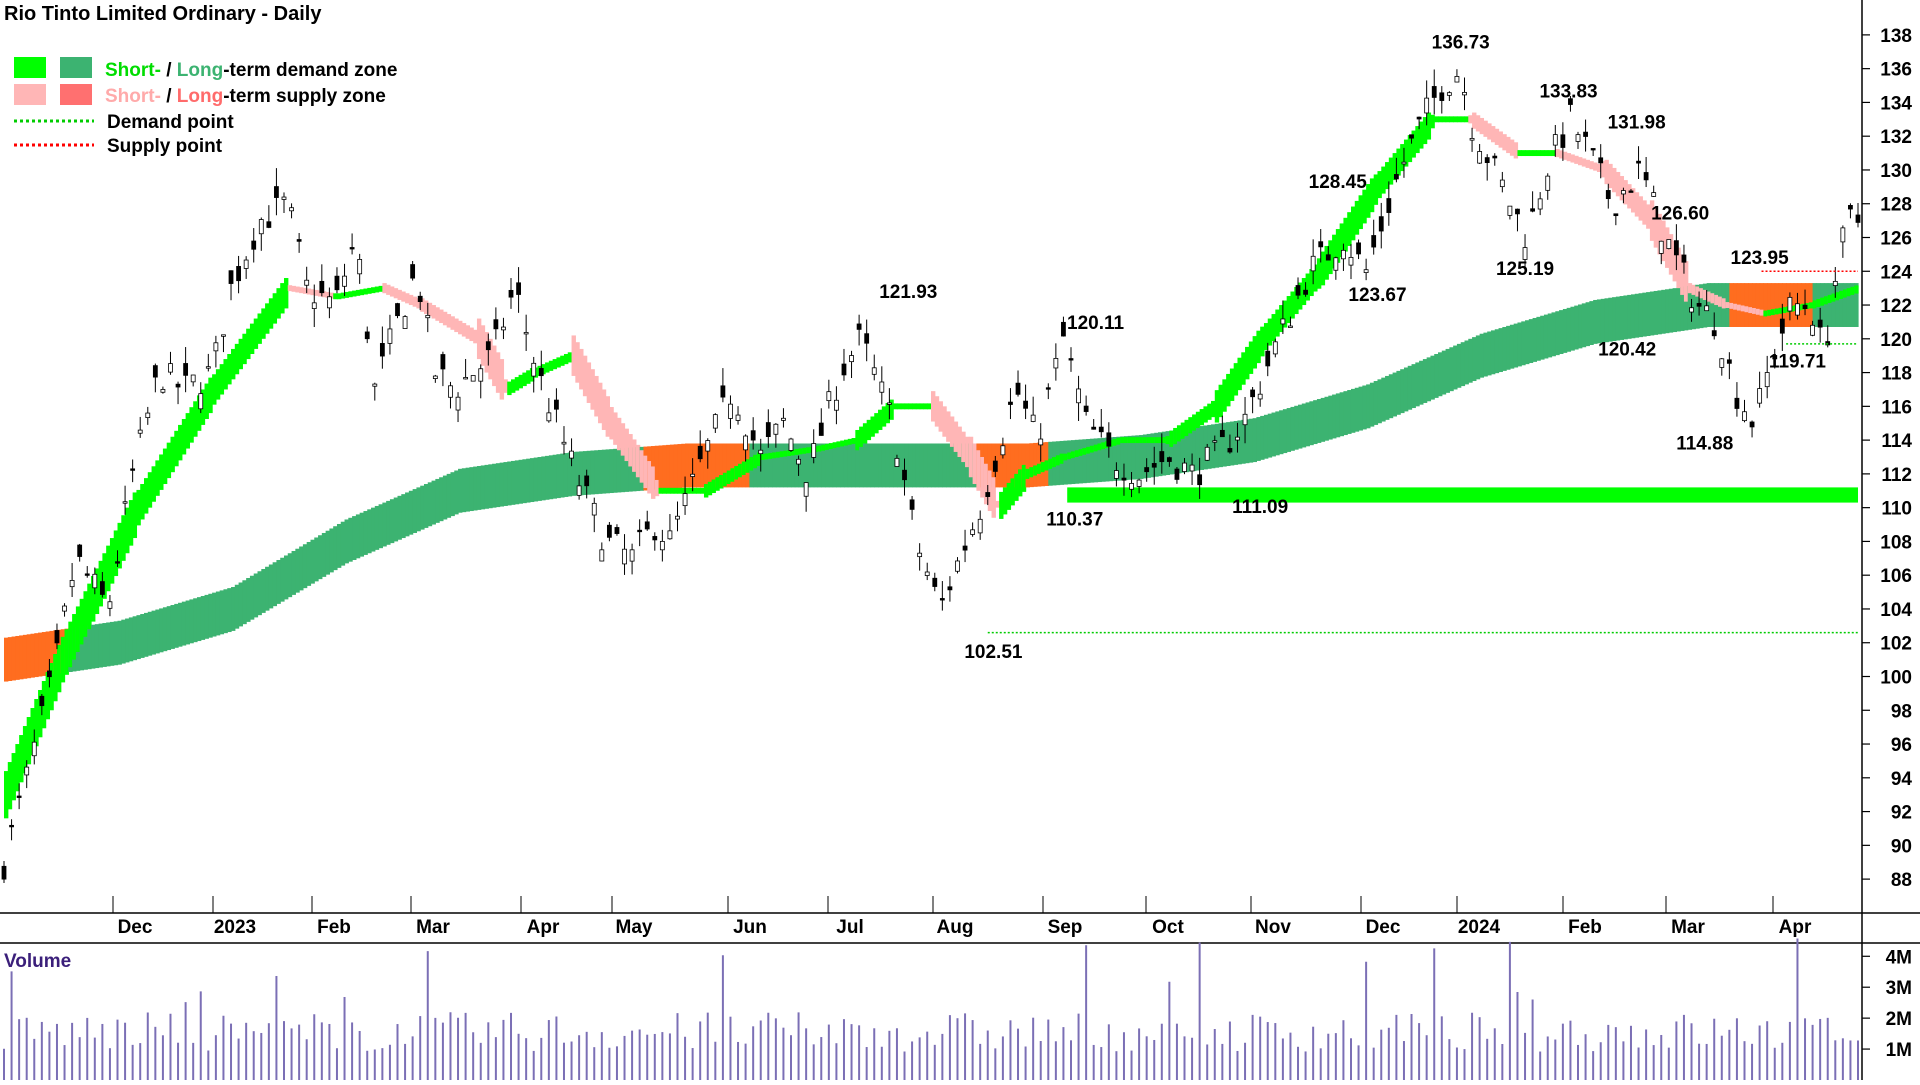 This screenshot has height=1085, width=1920. I want to click on price-annotation: 120.42, so click(1627, 350).